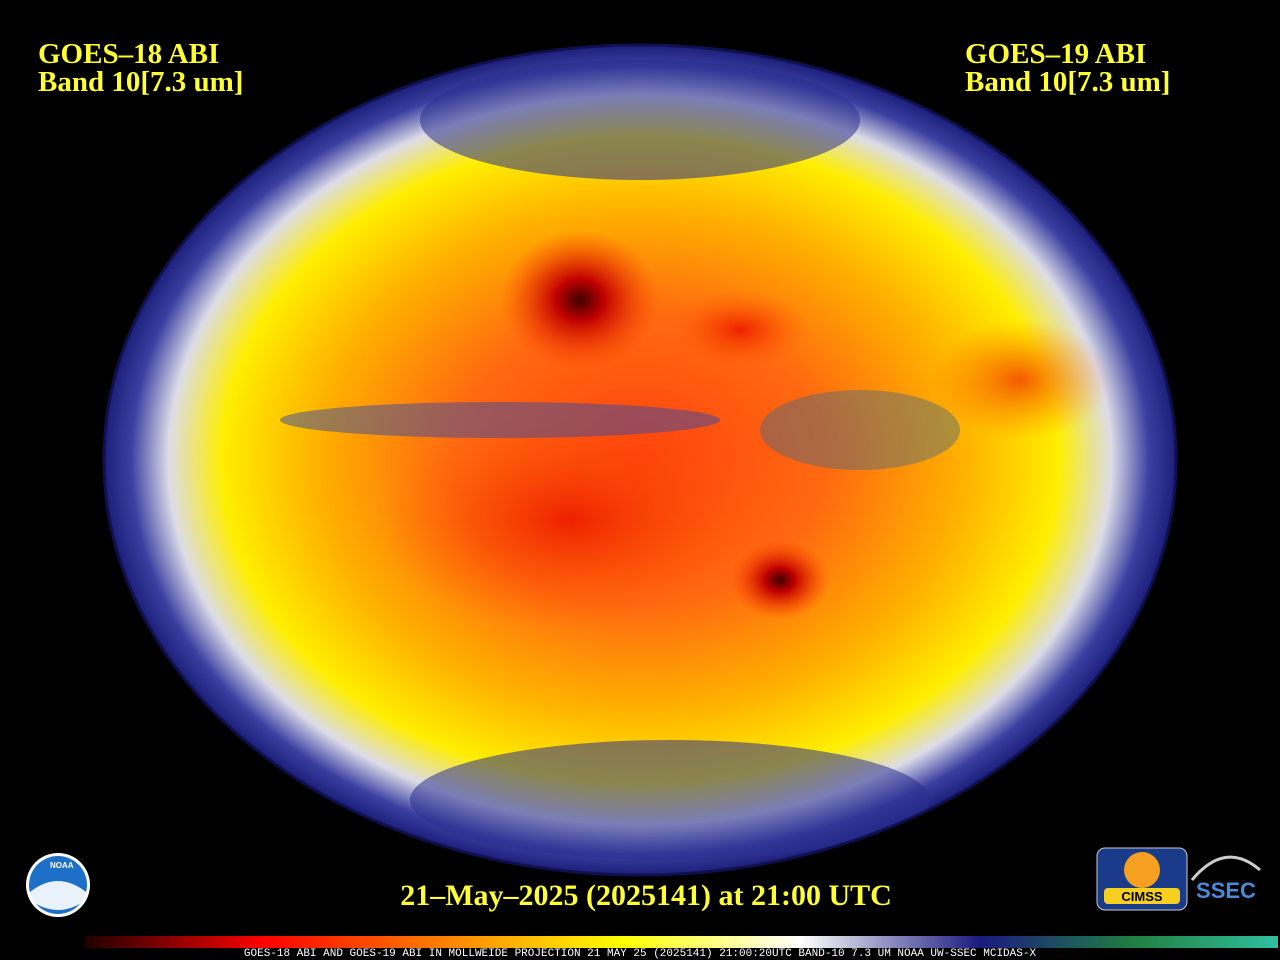  I want to click on noaa-logo: NOAA, so click(58, 885).